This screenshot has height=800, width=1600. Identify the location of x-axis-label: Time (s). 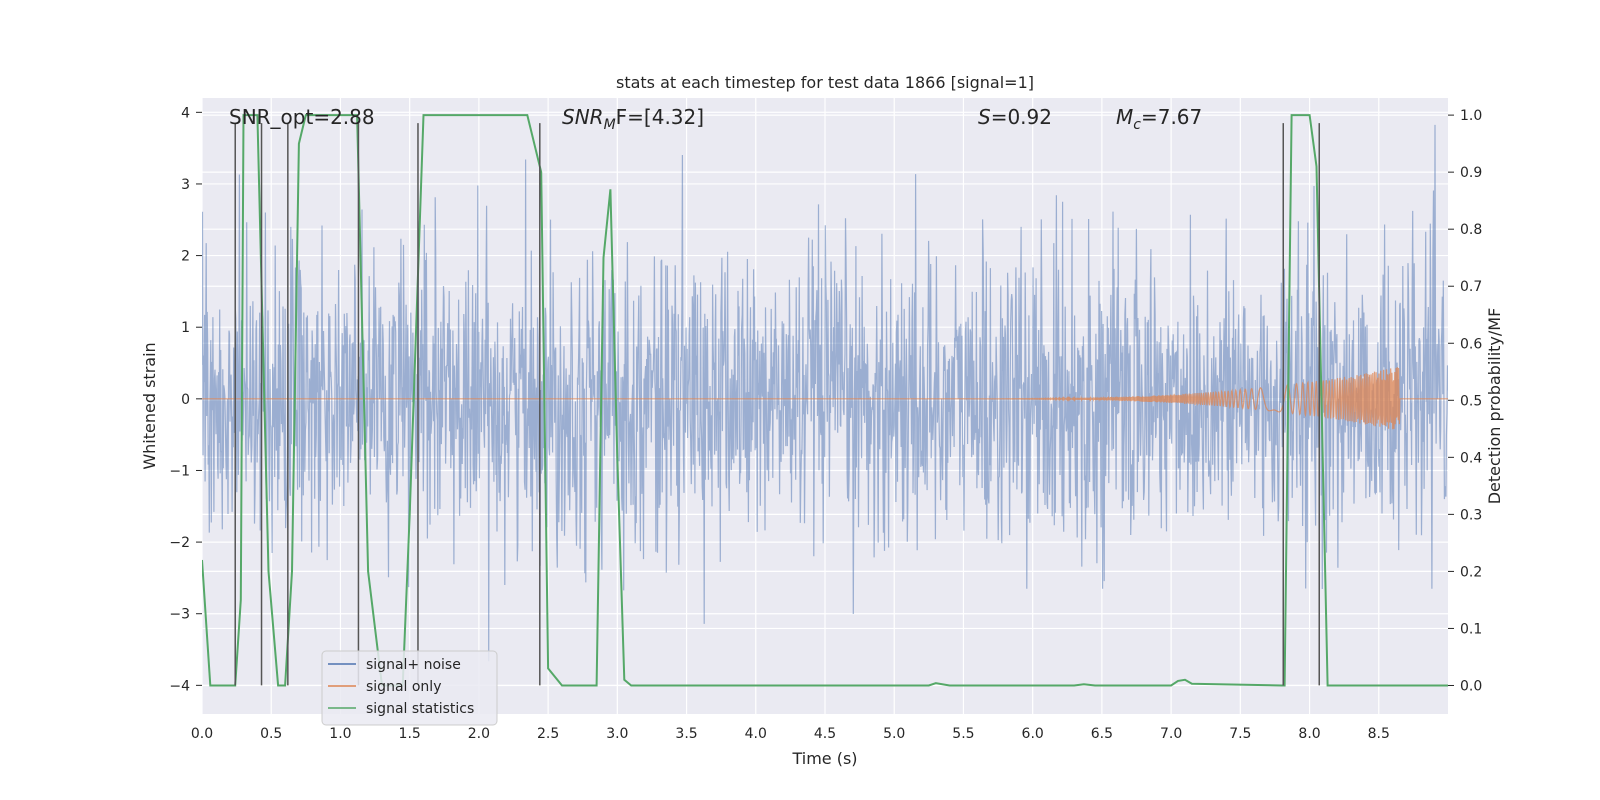
(824, 758).